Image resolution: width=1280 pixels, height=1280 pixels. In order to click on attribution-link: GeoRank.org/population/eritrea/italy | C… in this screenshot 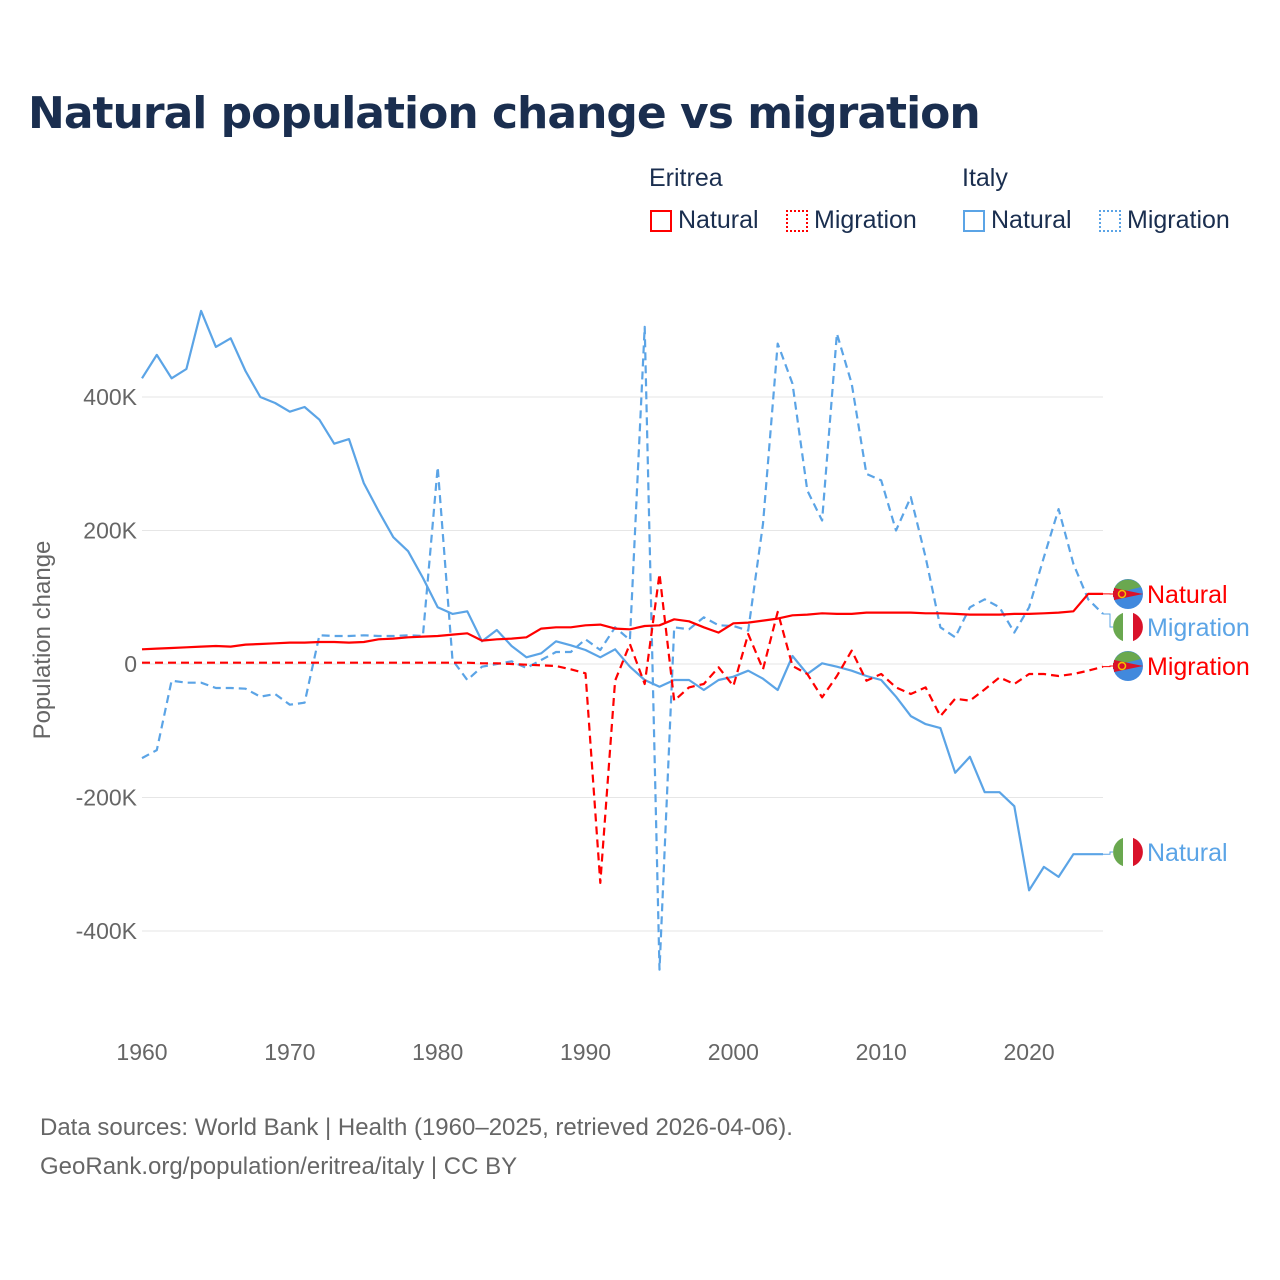, I will do `click(279, 1166)`.